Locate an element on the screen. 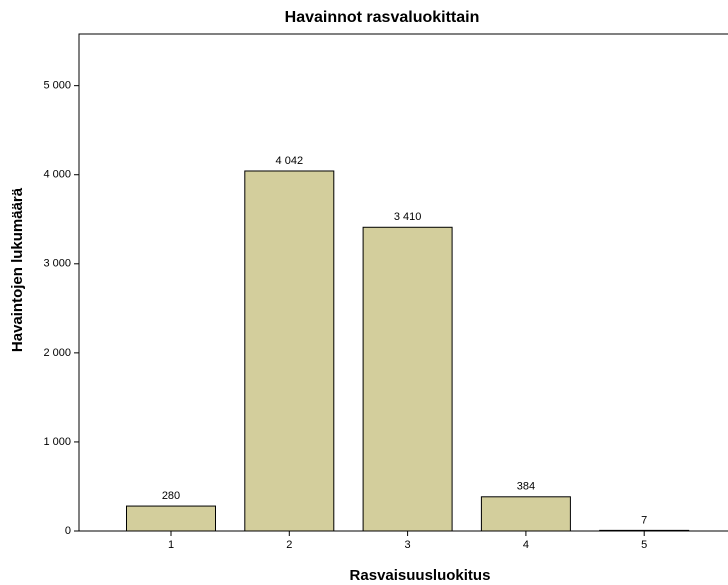  x-axis-title: Rasvaisuusluokitus is located at coordinates (420, 575).